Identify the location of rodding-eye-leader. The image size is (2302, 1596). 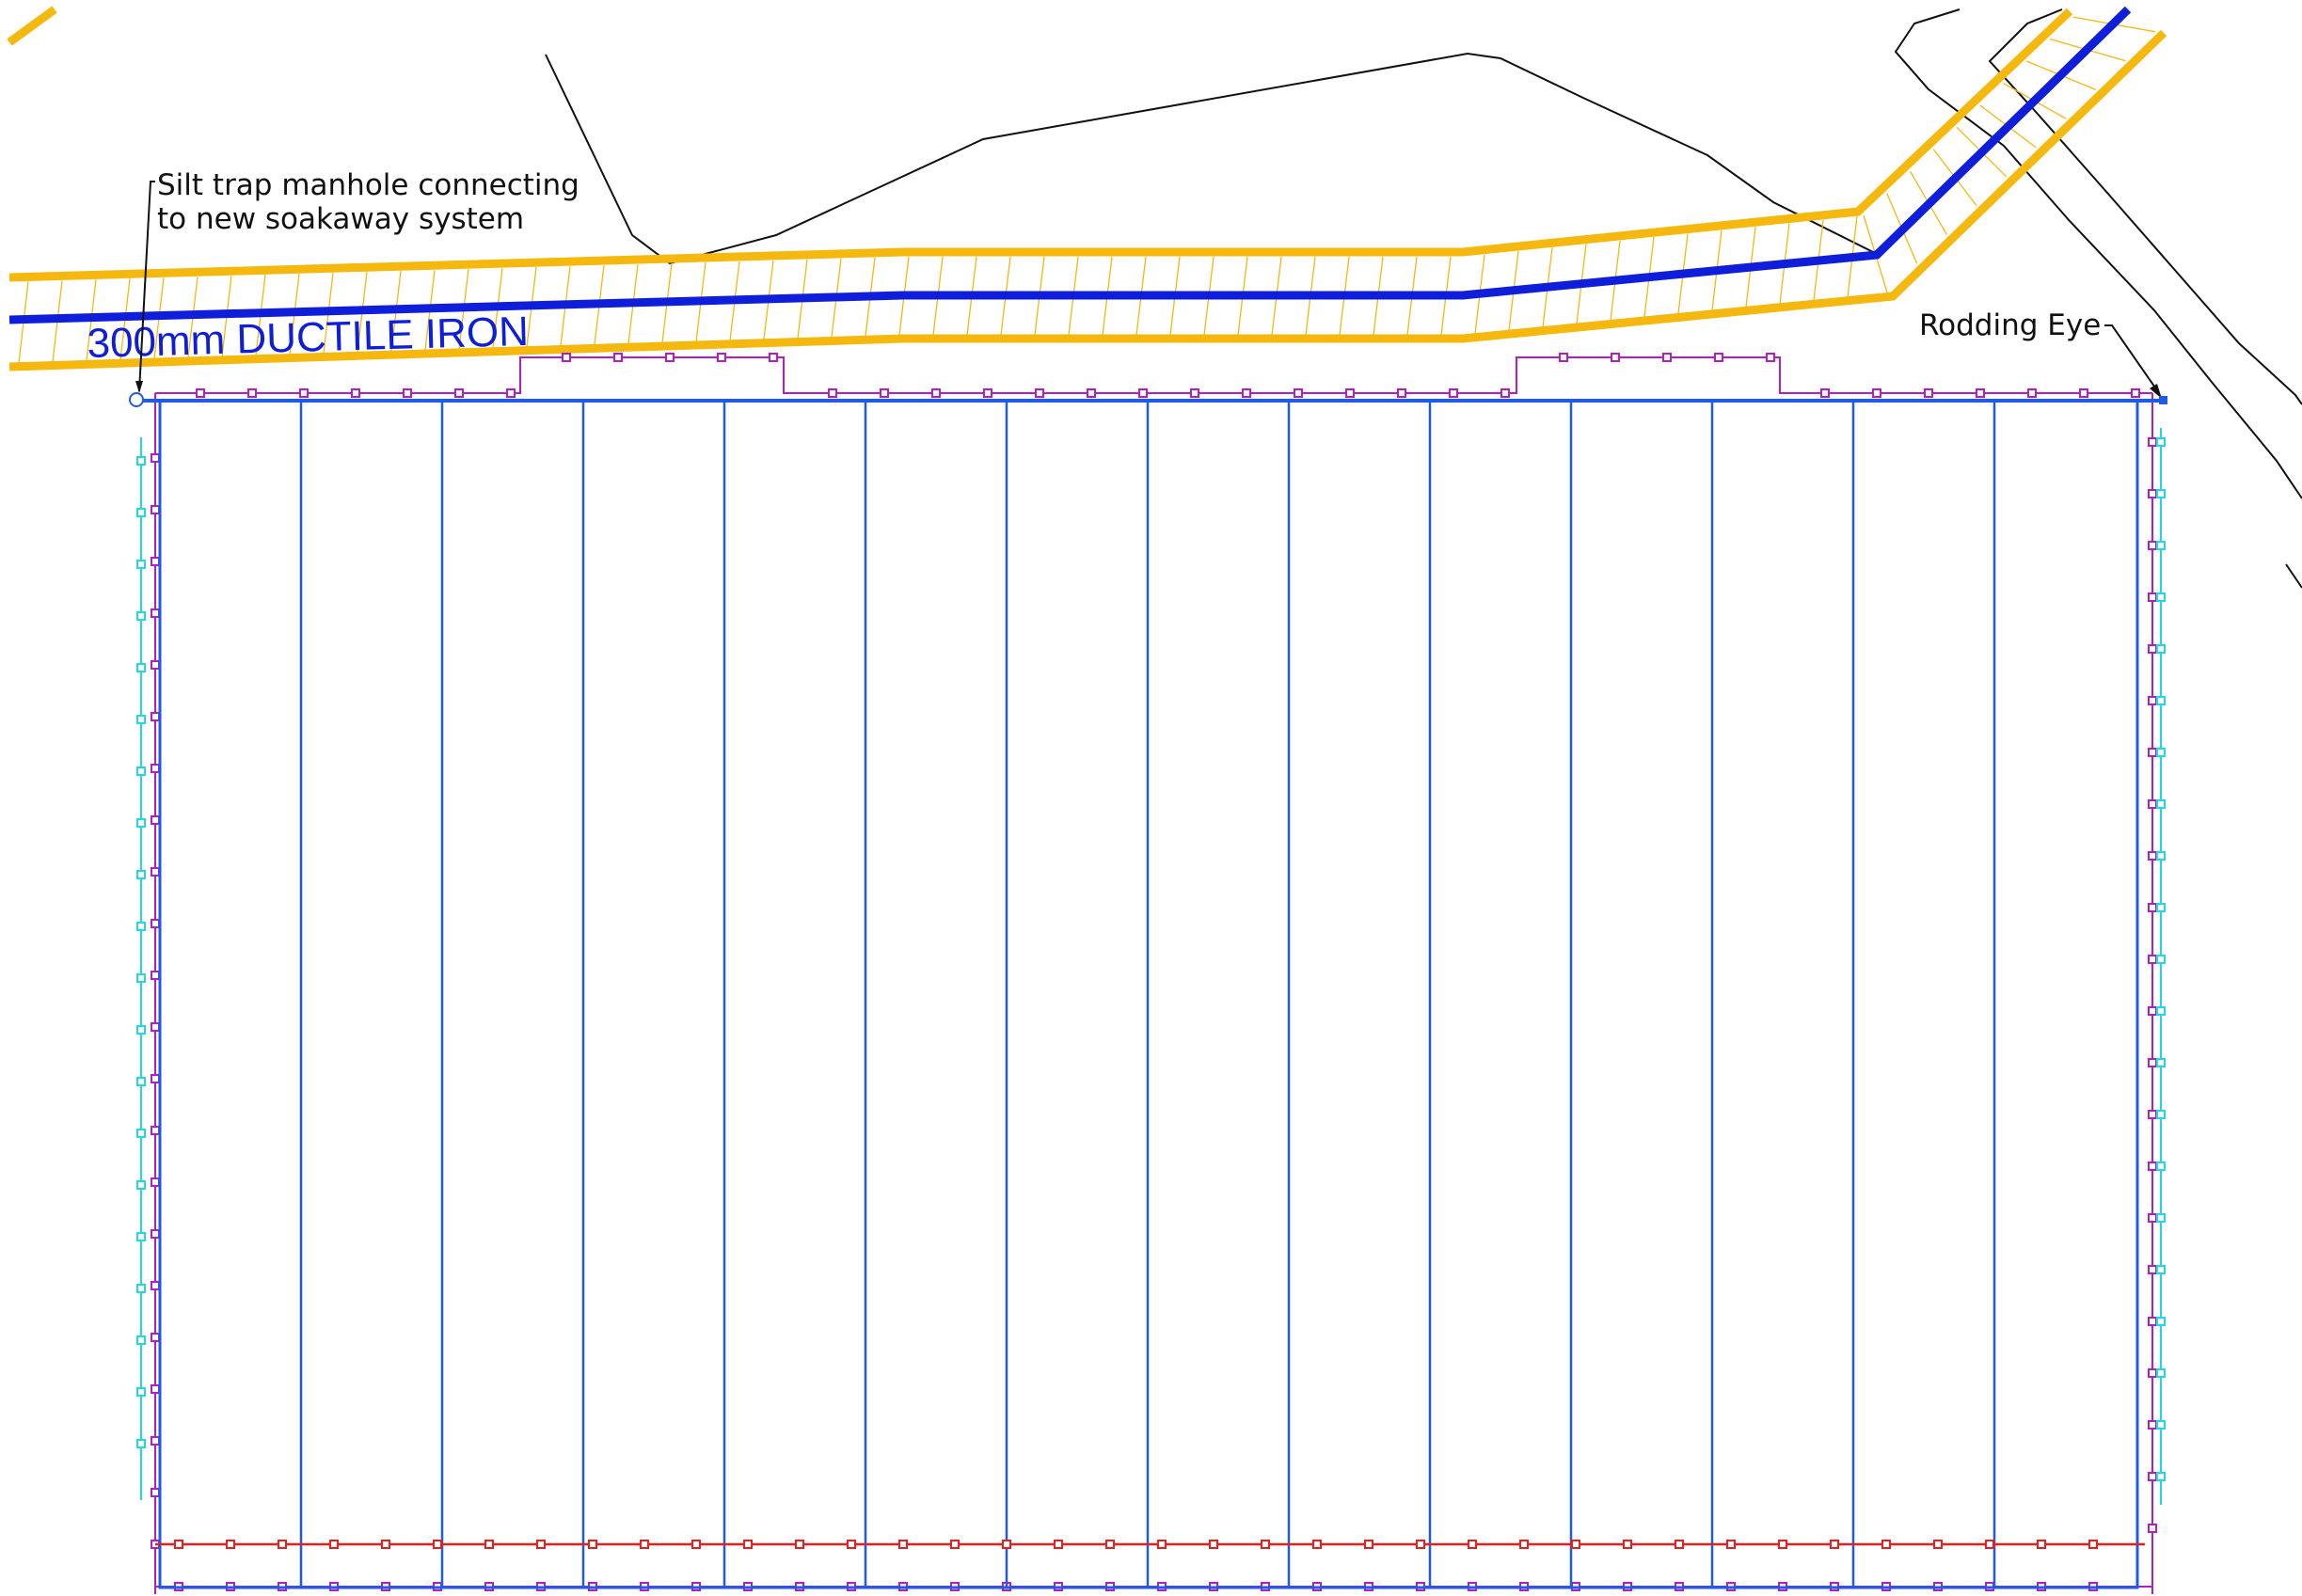
(2132, 359).